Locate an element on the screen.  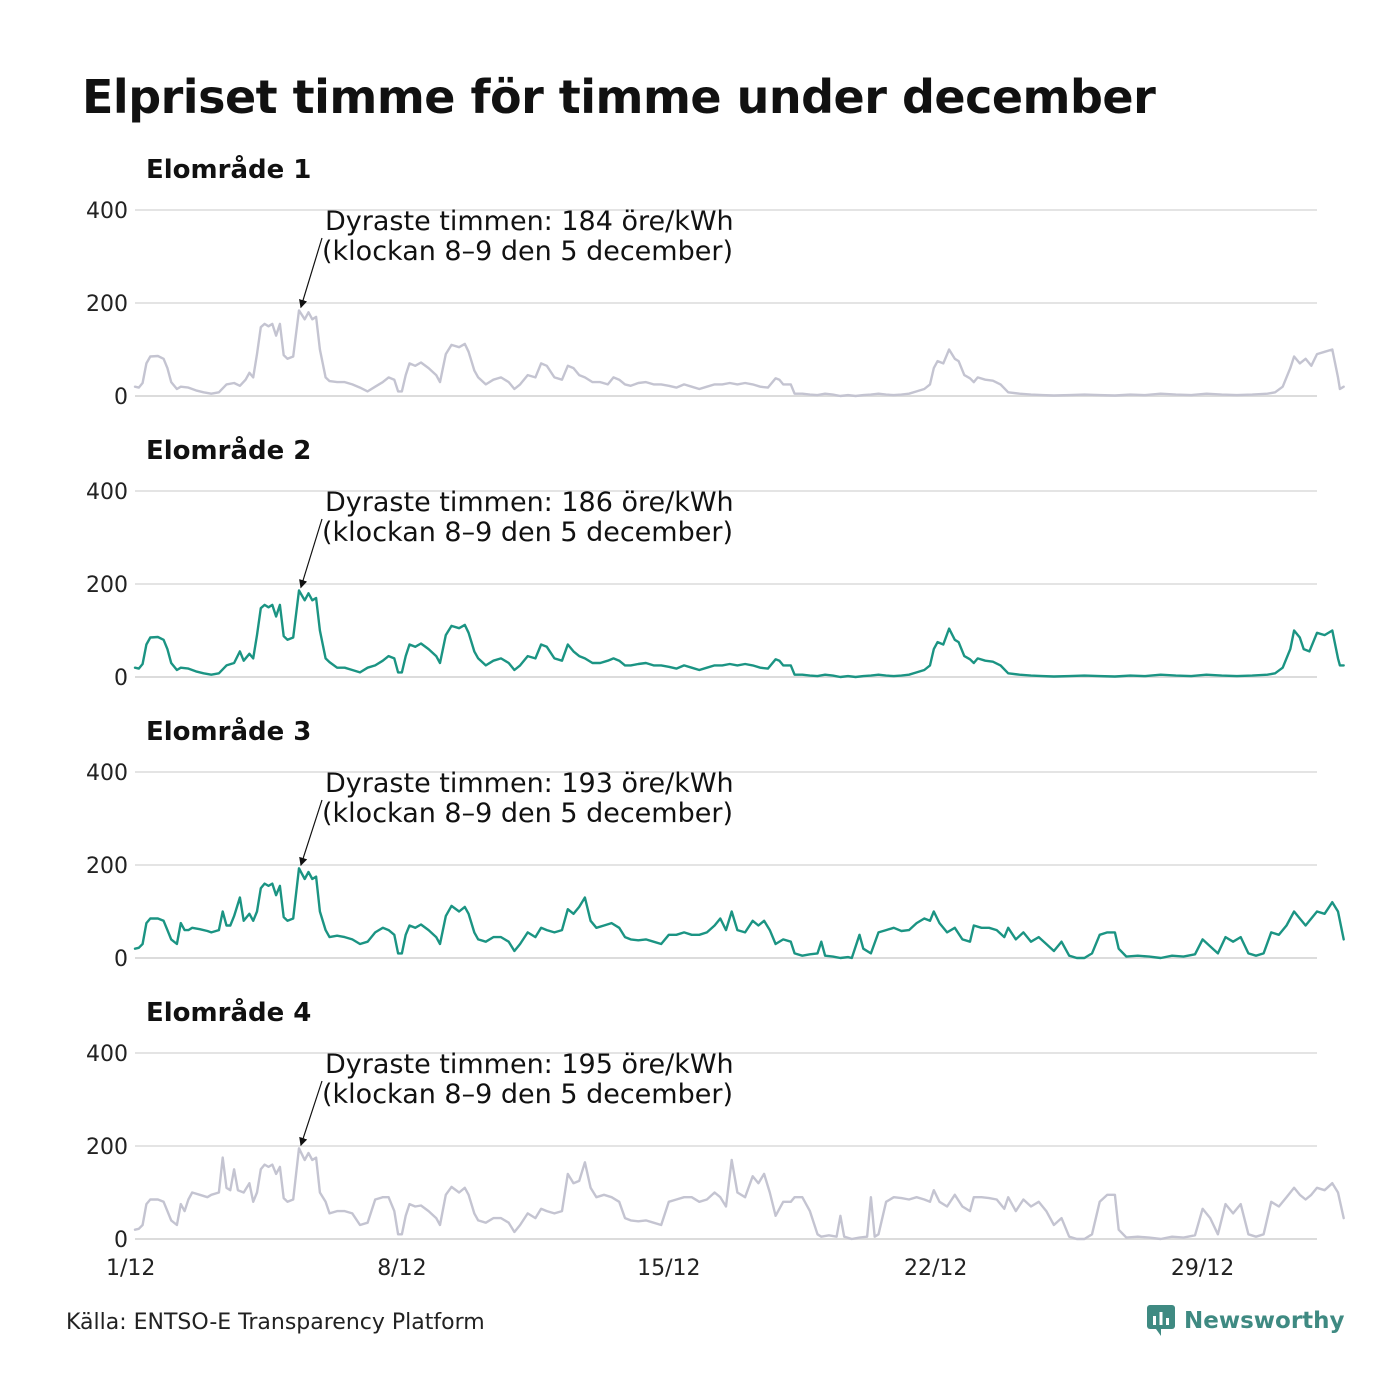
annotation-line-1: Dyraste timmen: 193 öre/kWh is located at coordinates (529, 783).